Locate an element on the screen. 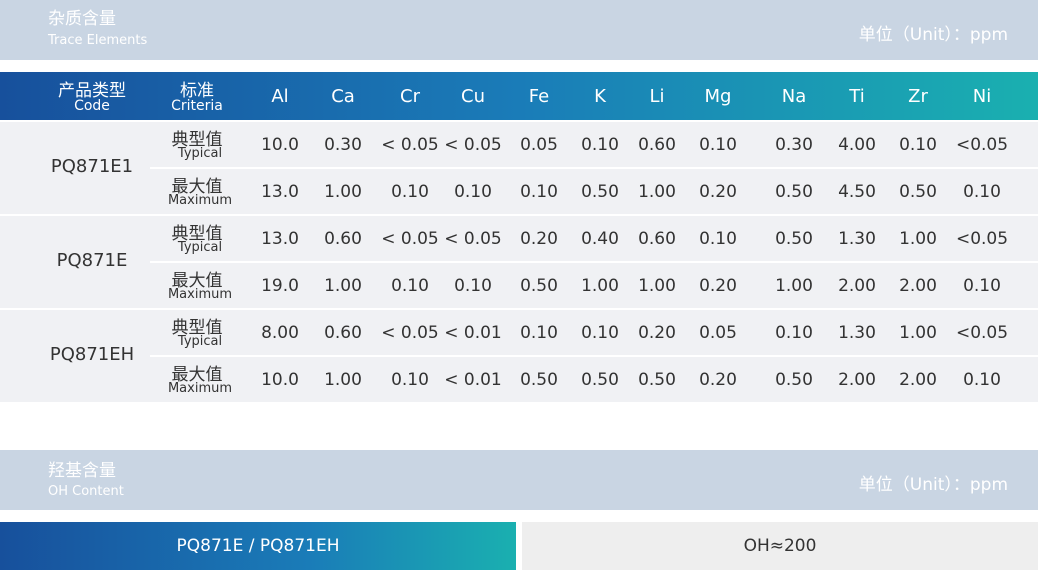  product-code: PQ871E1 is located at coordinates (92, 166).